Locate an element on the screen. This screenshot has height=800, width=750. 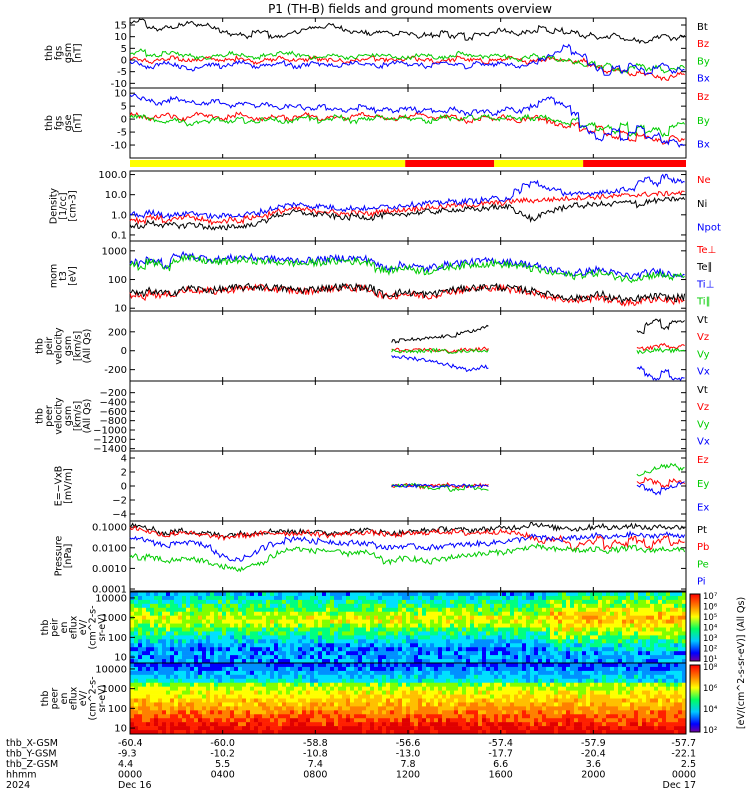
legend-label-Bt: Bt is located at coordinates (702, 27).